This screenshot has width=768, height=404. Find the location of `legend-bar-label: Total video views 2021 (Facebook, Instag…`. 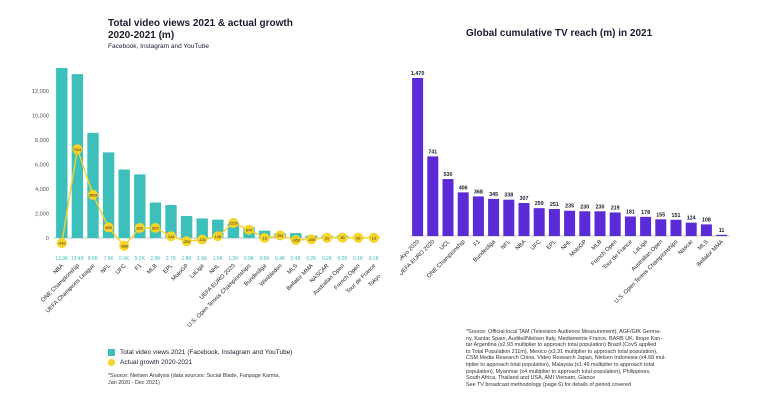

legend-bar-label: Total video views 2021 (Facebook, Instag… is located at coordinates (206, 352).